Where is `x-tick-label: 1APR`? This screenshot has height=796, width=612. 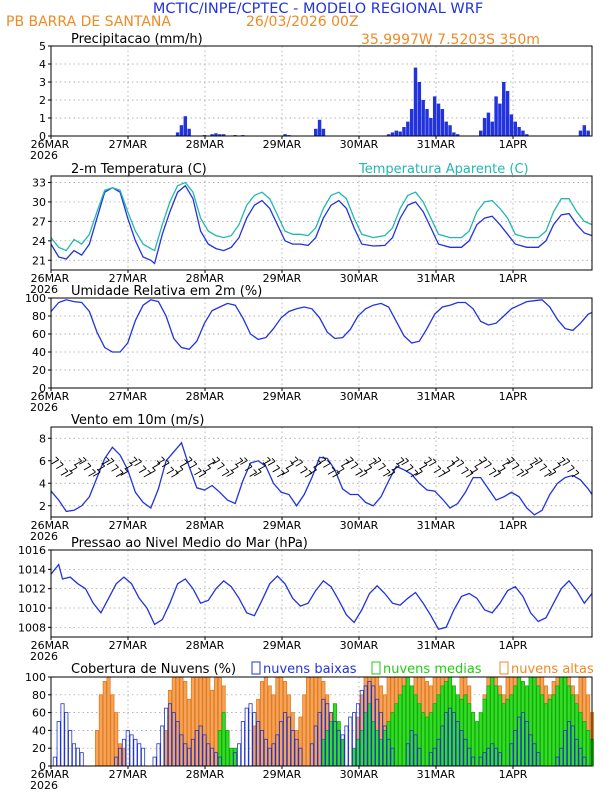 x-tick-label: 1APR is located at coordinates (513, 144).